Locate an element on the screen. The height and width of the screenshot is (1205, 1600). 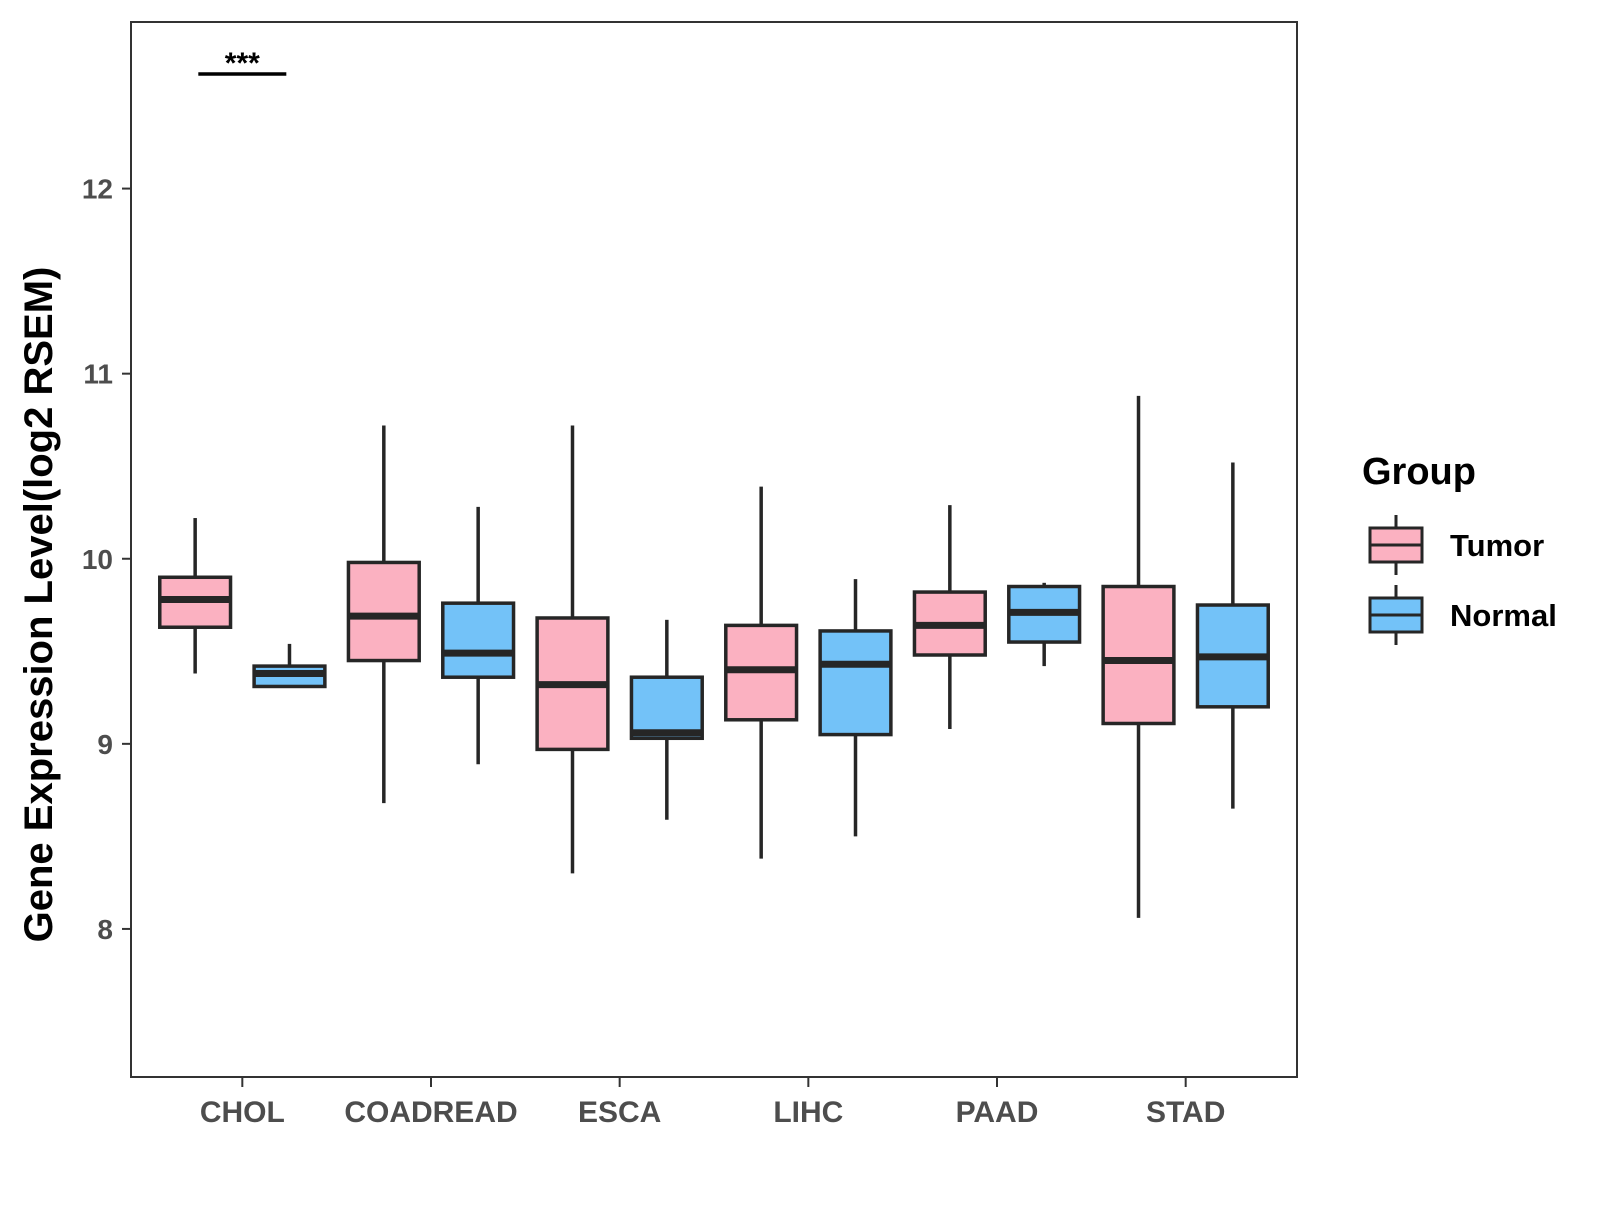
x-axis: CHOL COADREAD ESCA LIHC PAAD STAD is located at coordinates (712, 1103).